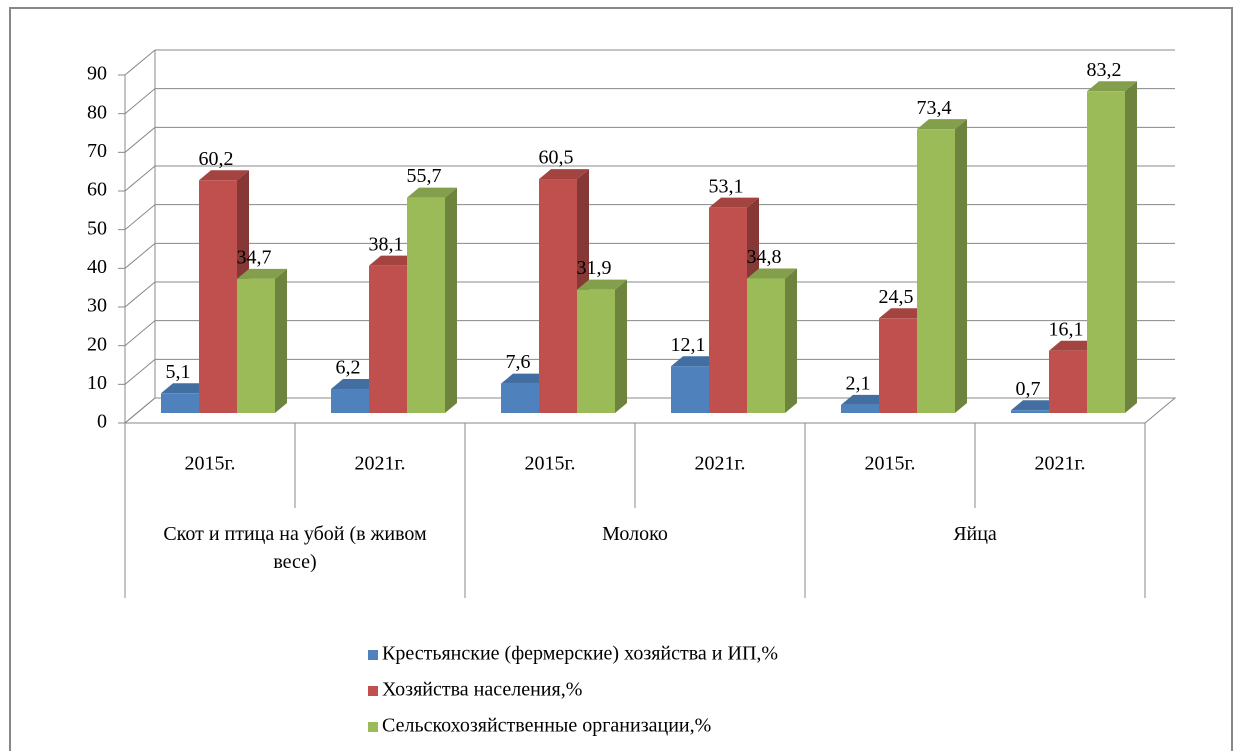  What do you see at coordinates (178, 372) in the screenshot?
I see `data-label: 5,1` at bounding box center [178, 372].